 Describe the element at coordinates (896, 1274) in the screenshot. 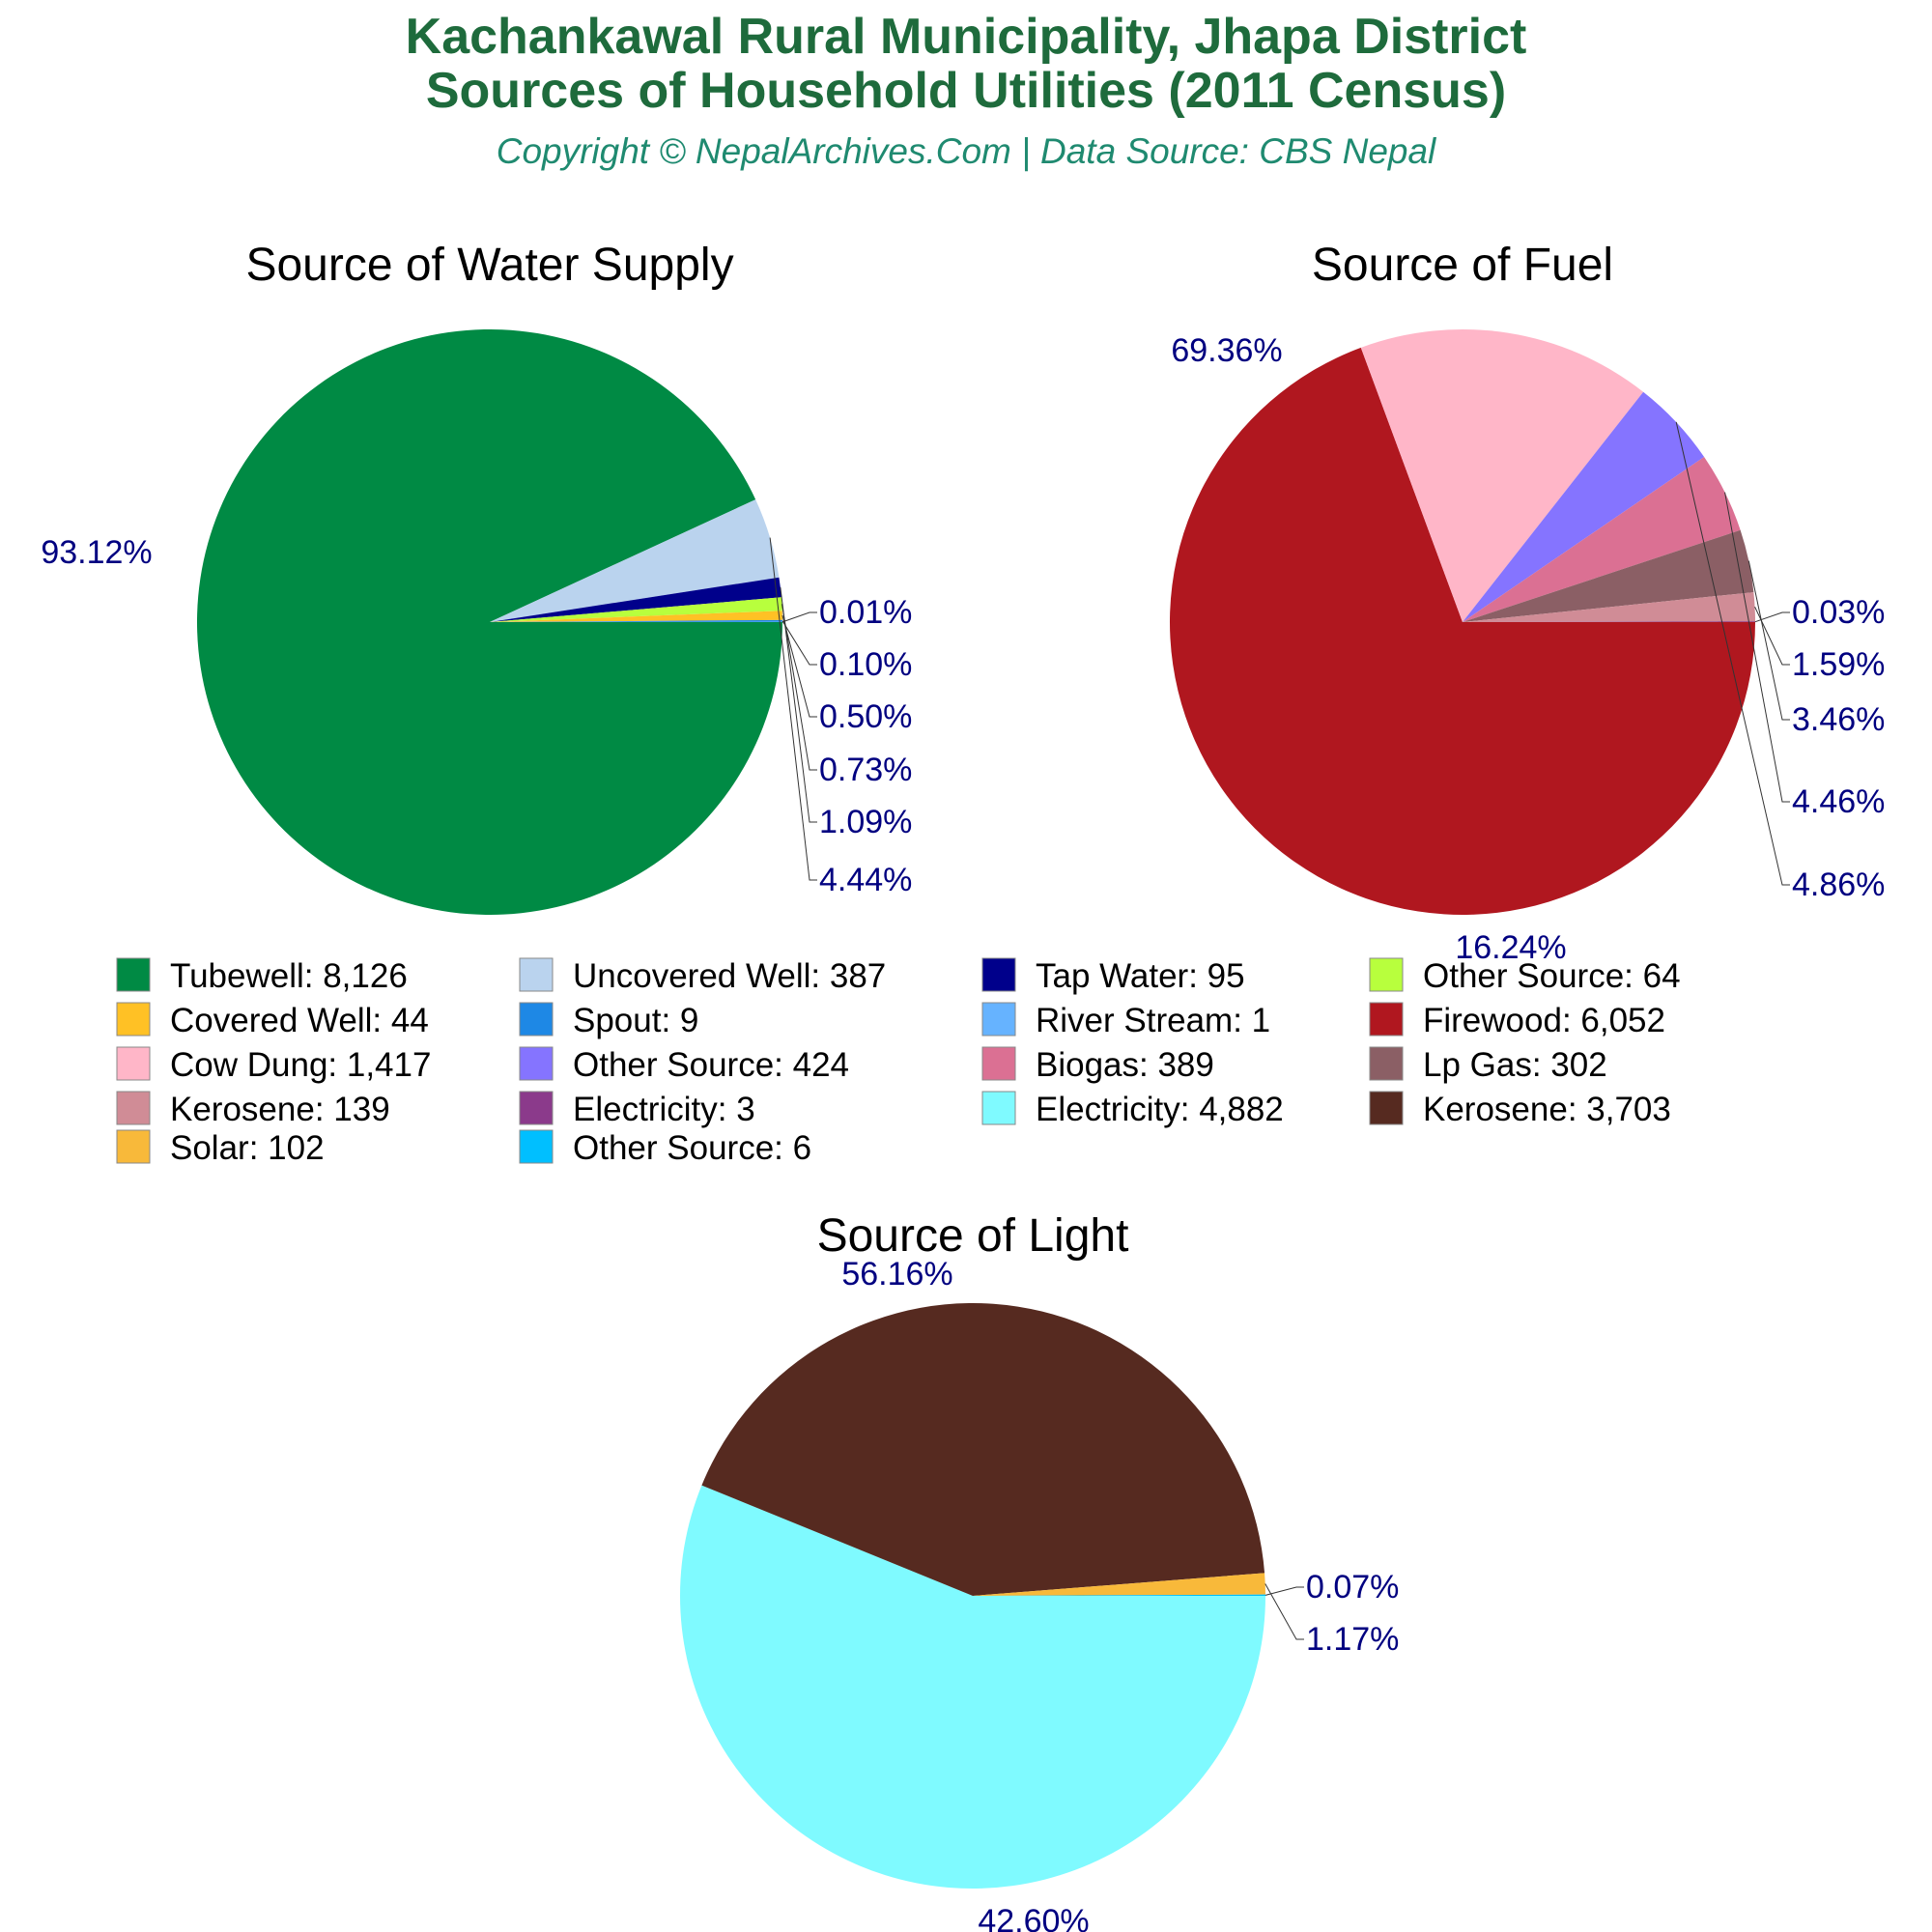

I see `slice-percent-label: 56.16%` at that location.